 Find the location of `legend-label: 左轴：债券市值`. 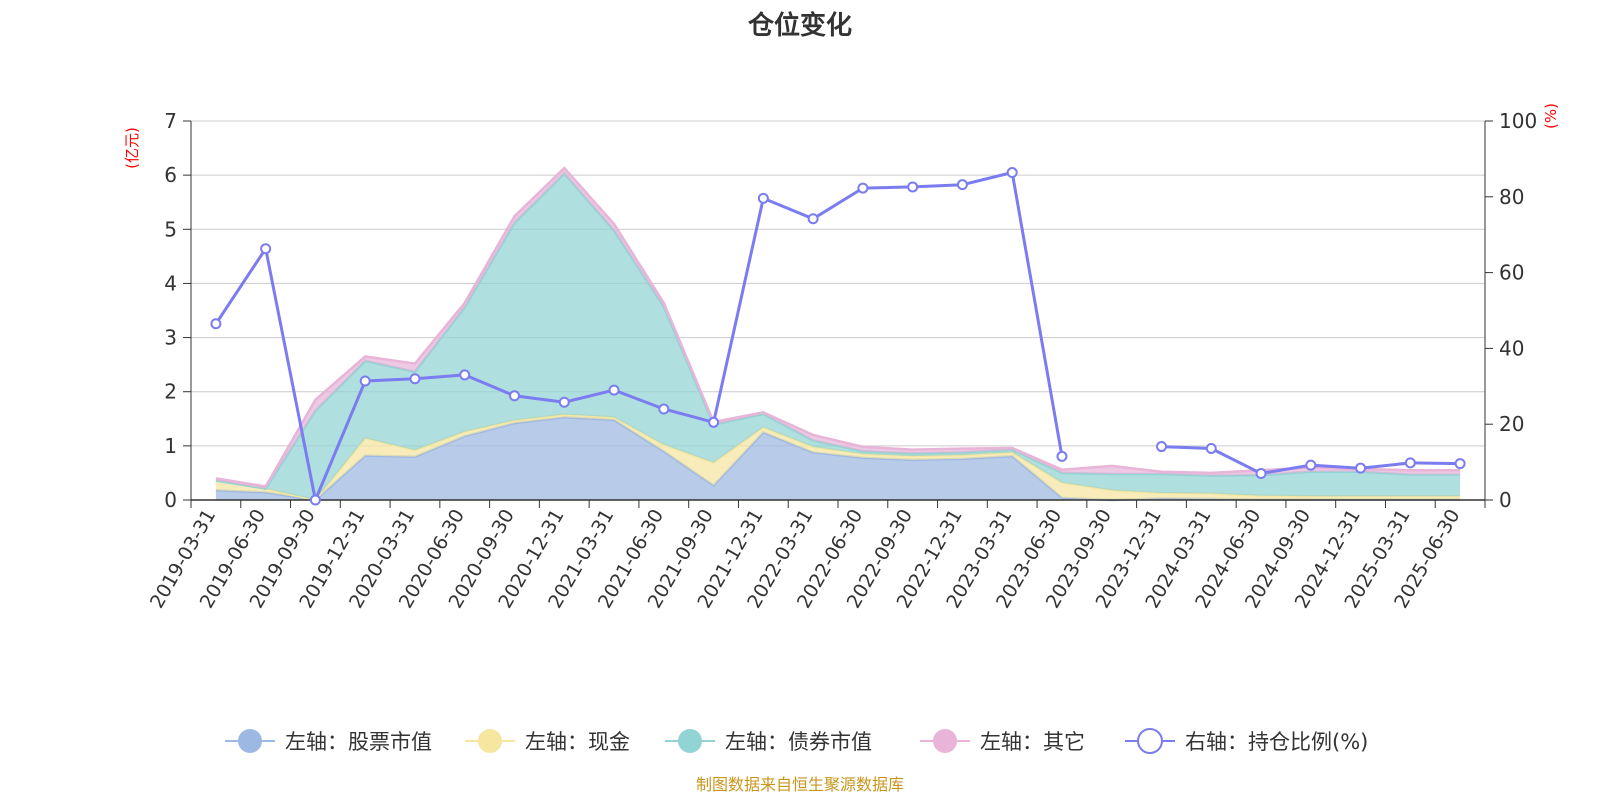

legend-label: 左轴：债券市值 is located at coordinates (798, 742).